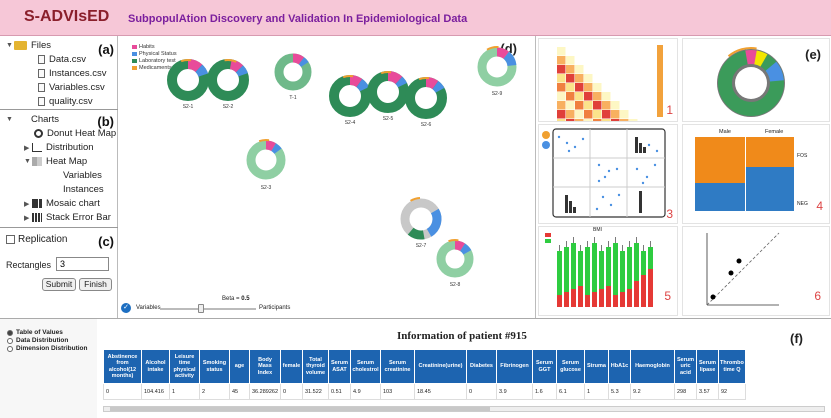 This screenshot has height=418, width=831. What do you see at coordinates (455, 263) in the screenshot?
I see `donut-s2-8: S2-8` at bounding box center [455, 263].